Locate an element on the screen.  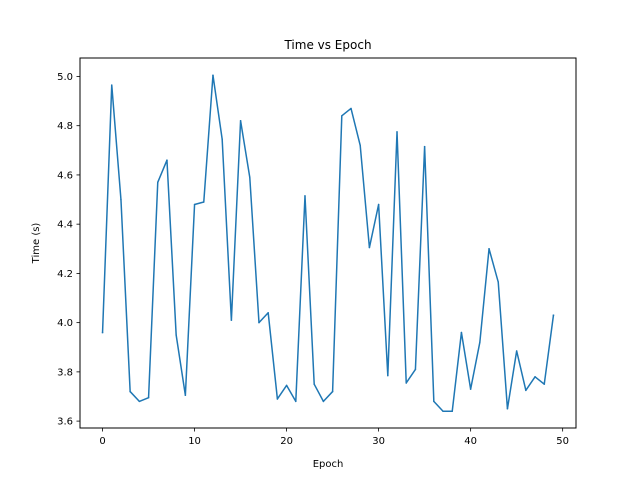
x-axis-ticks: 0 10 20 30 40 50 is located at coordinates (334, 437).